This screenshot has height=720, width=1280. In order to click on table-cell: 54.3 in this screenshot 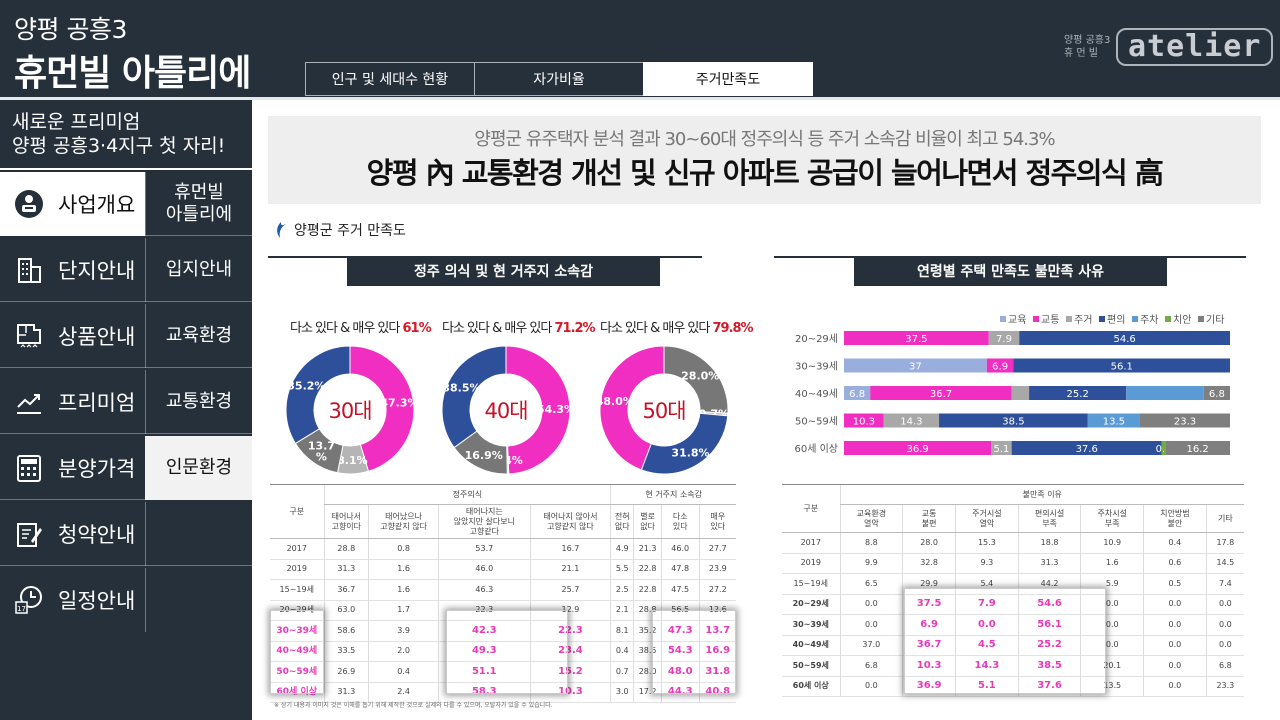, I will do `click(680, 651)`.